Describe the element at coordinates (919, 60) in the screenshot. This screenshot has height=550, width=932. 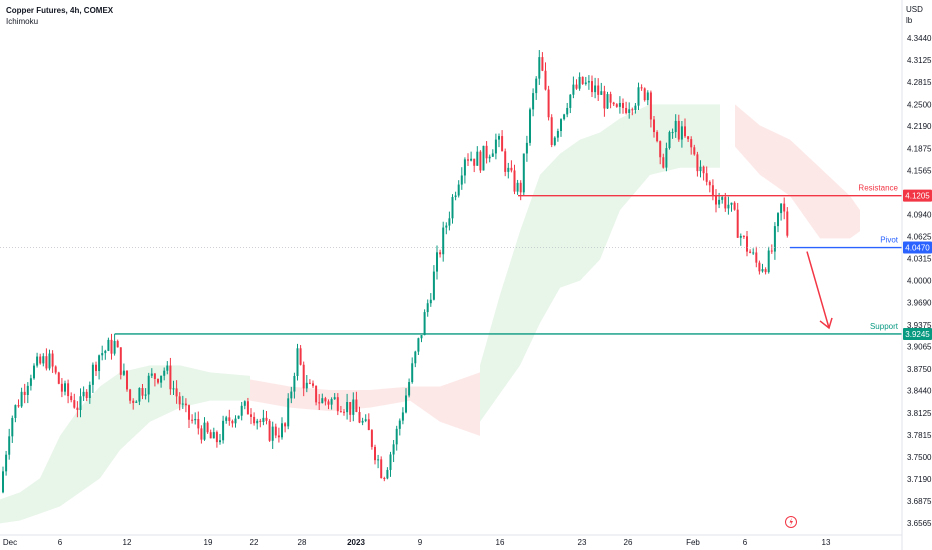
I see `y-tick-label: 4.3125` at that location.